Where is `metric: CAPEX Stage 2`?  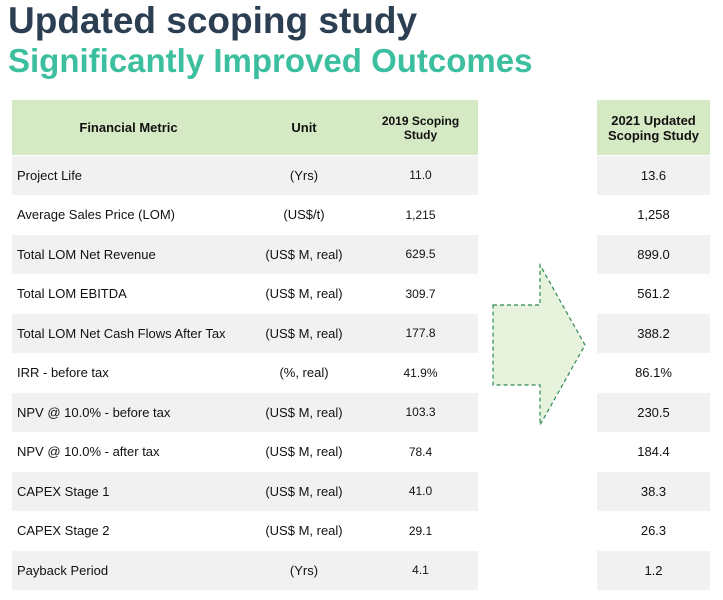
metric: CAPEX Stage 2 is located at coordinates (63, 531).